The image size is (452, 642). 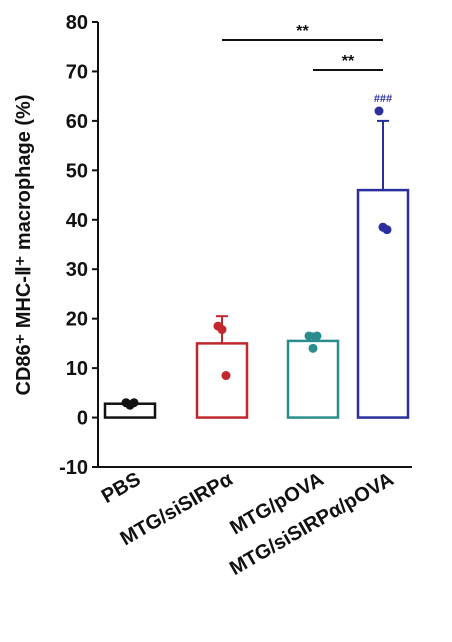 I want to click on y-tick-label: 50, so click(x=77, y=171).